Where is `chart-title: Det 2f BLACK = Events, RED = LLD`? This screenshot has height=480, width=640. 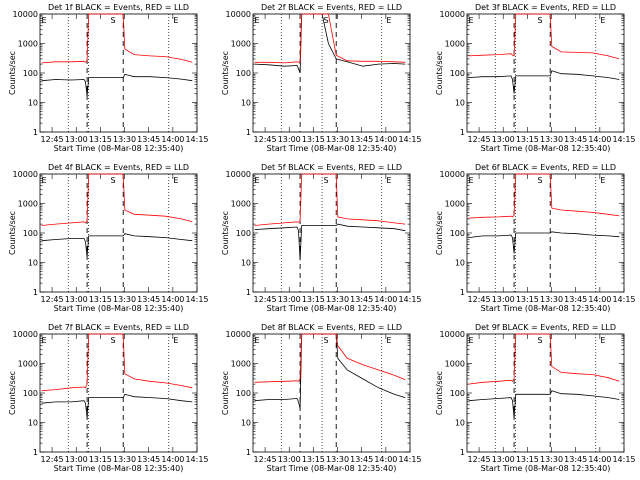 chart-title: Det 2f BLACK = Events, RED = LLD is located at coordinates (331, 7).